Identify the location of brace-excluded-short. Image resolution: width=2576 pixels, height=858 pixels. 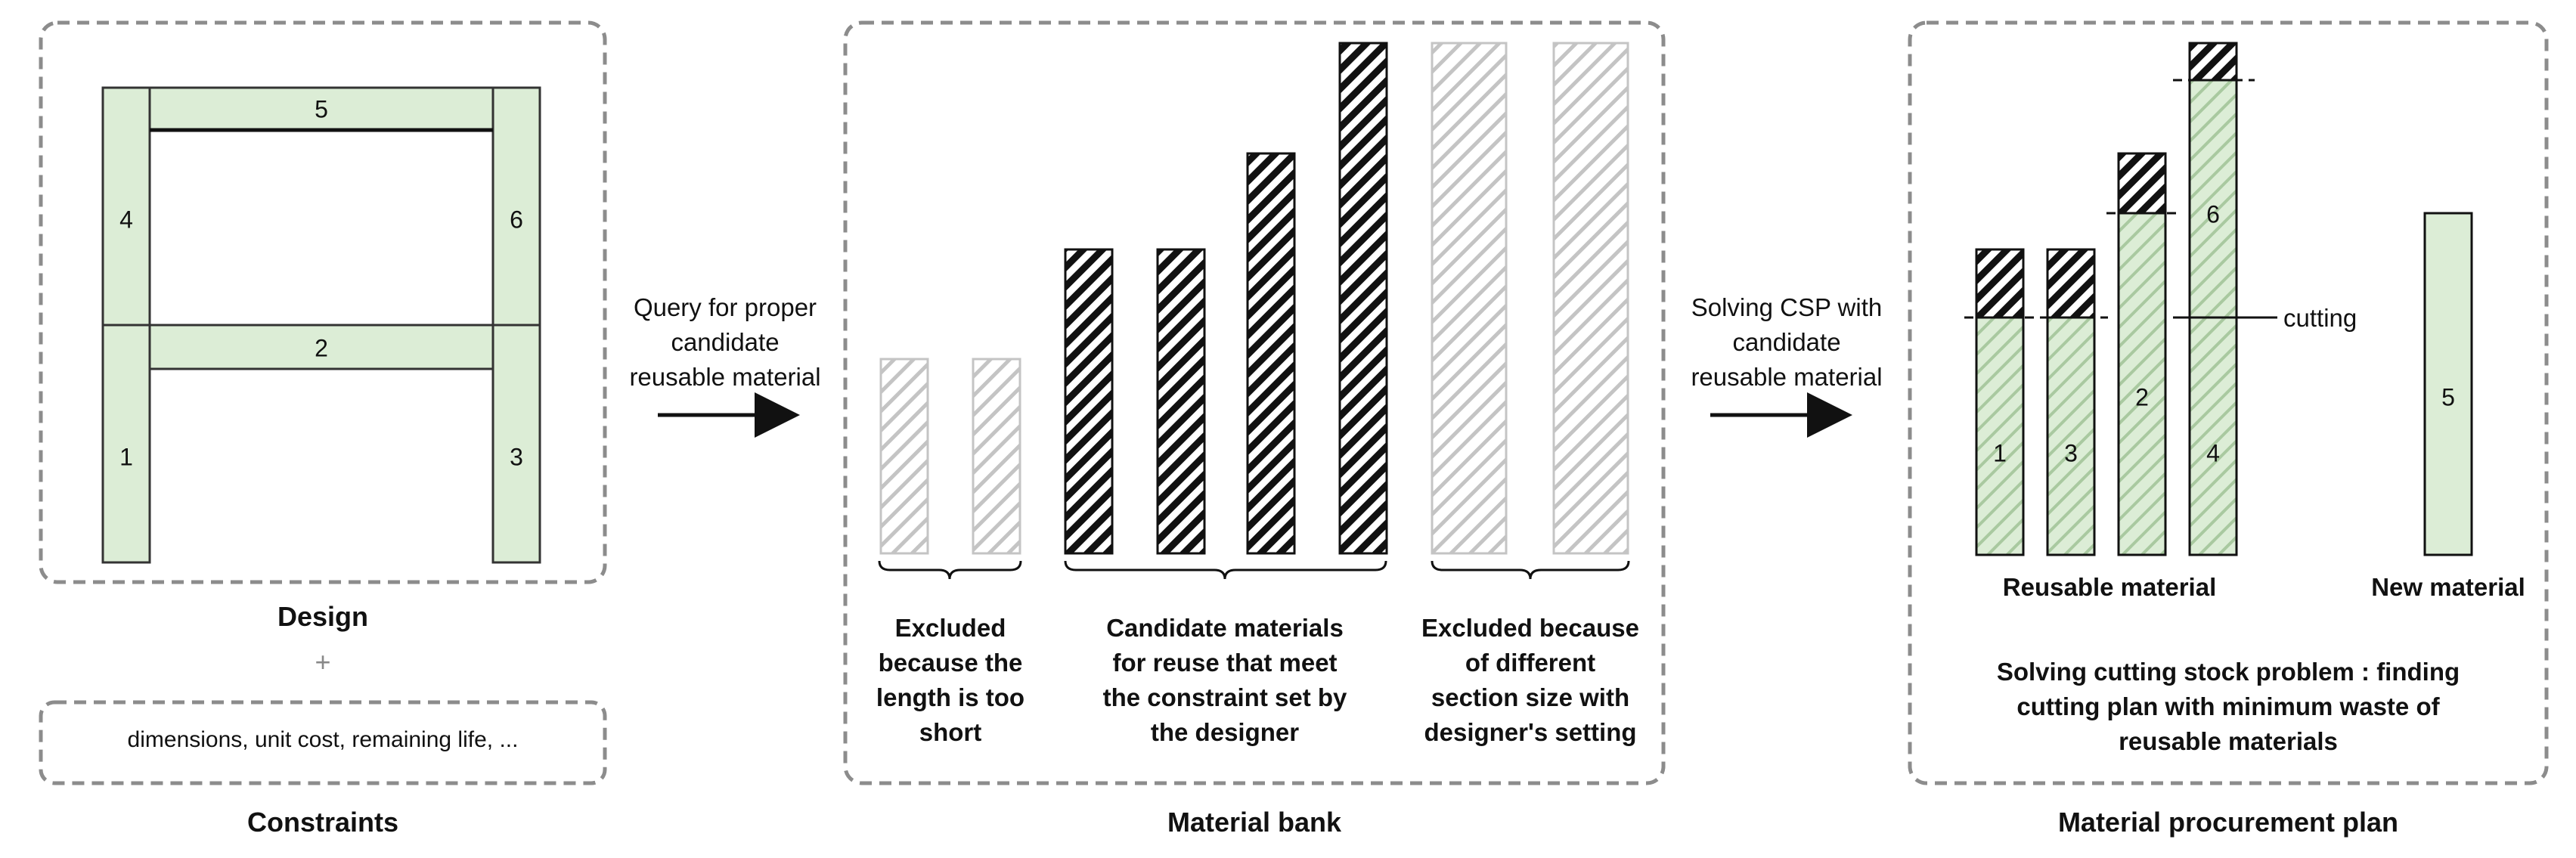
(950, 570).